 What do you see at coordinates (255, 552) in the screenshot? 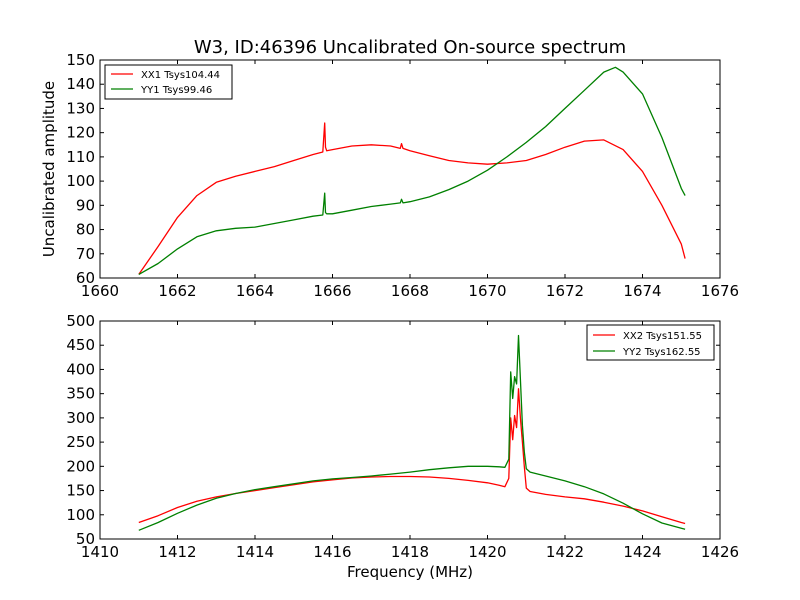
I see `bottom-xtick-label: 1414` at bounding box center [255, 552].